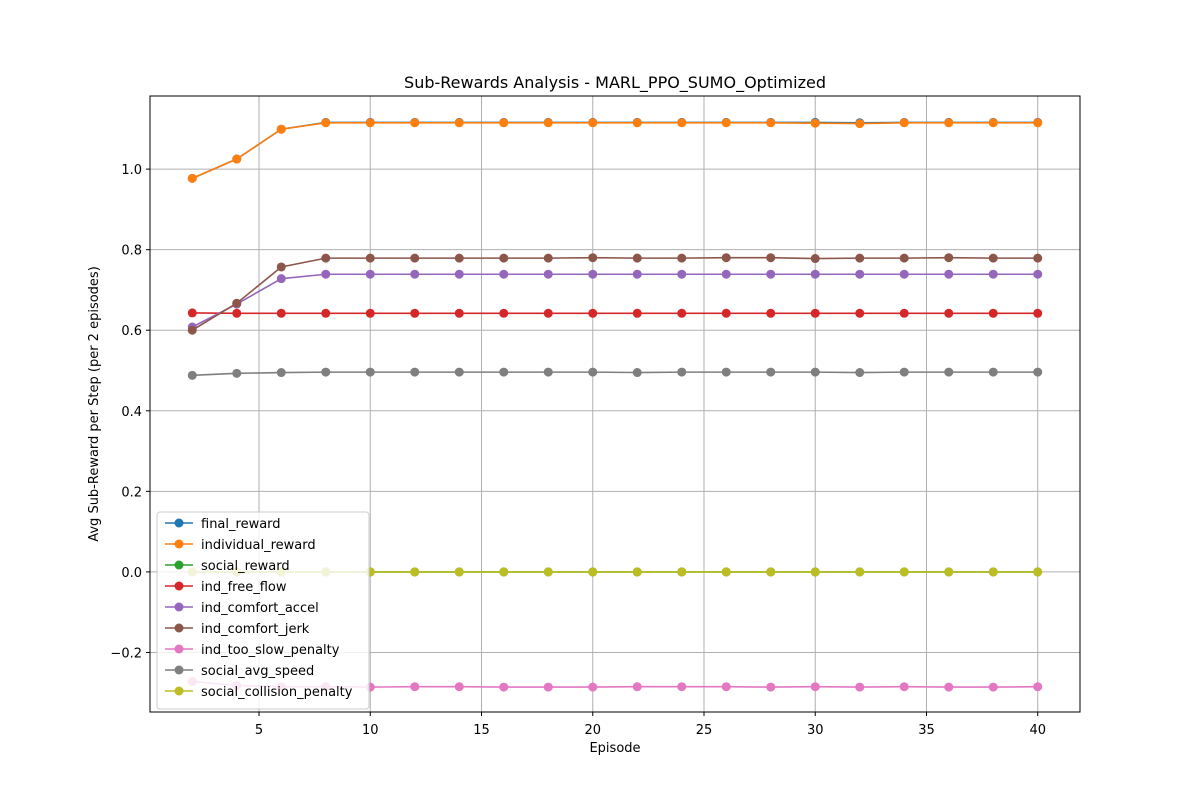  I want to click on x-tick-label: 15, so click(481, 730).